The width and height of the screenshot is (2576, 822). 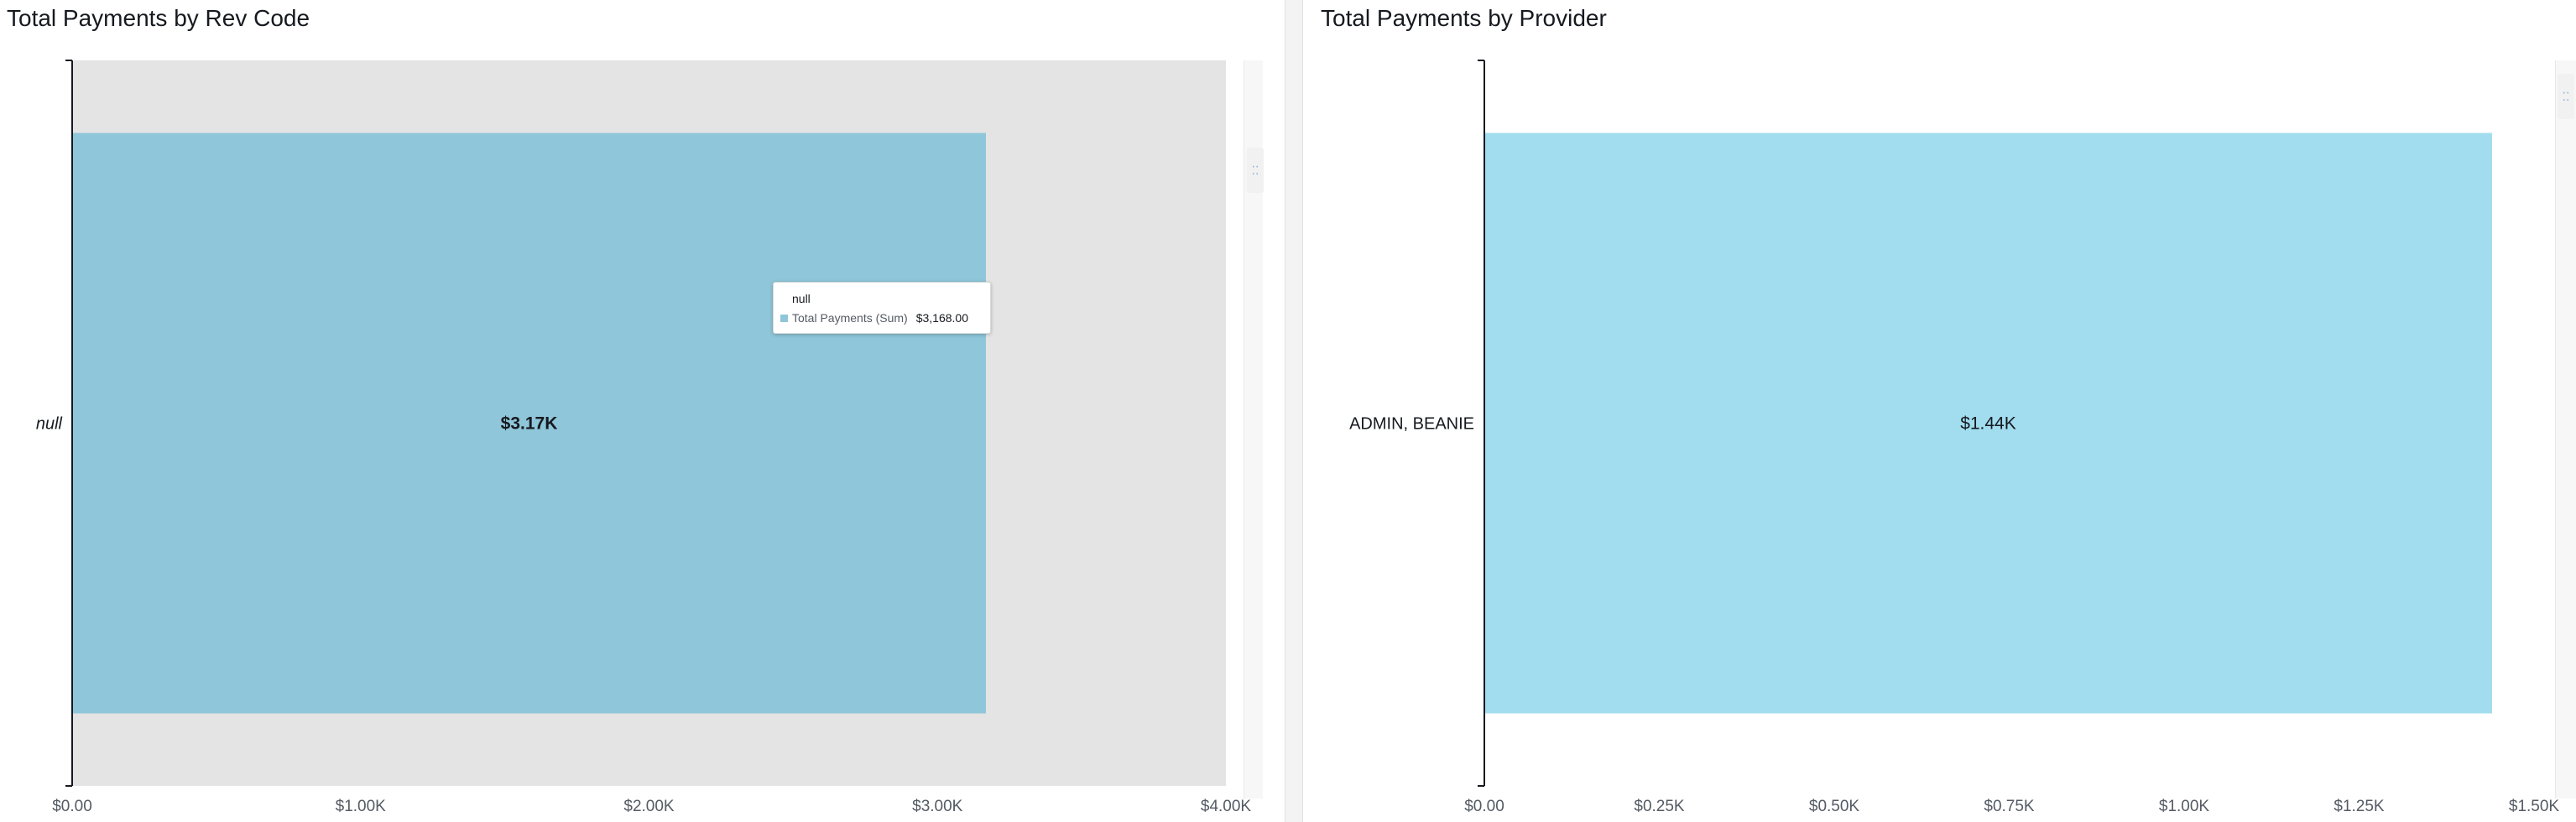 What do you see at coordinates (1253, 429) in the screenshot?
I see `rev-code-scrollbar` at bounding box center [1253, 429].